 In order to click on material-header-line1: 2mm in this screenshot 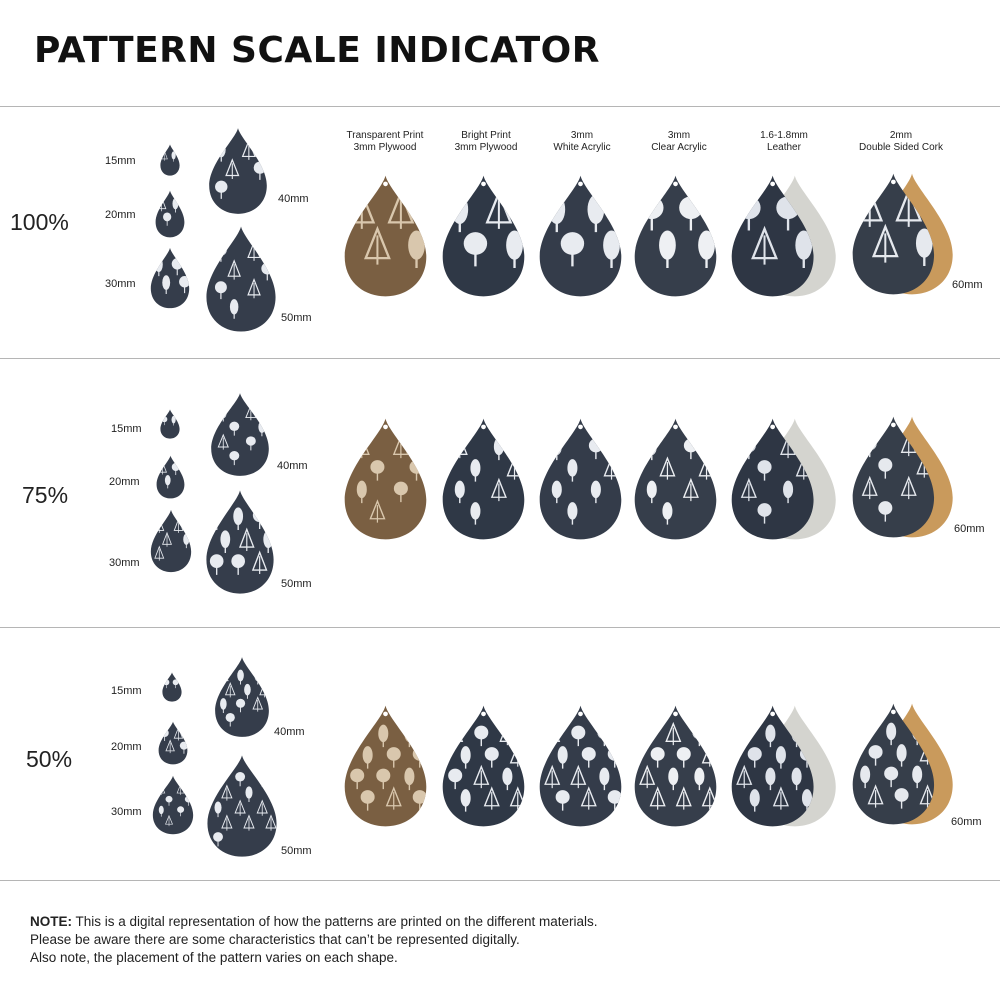, I will do `click(901, 135)`.